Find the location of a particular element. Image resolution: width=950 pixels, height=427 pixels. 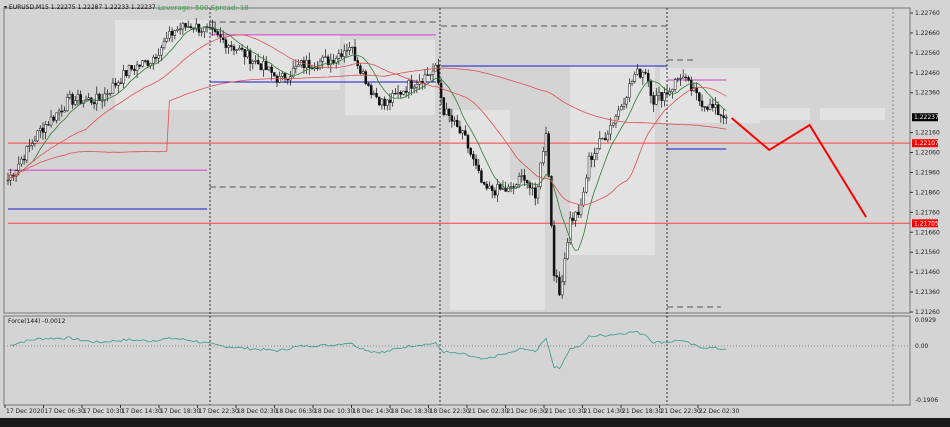

time-label: 17 Dec 10:30 is located at coordinates (103, 411).